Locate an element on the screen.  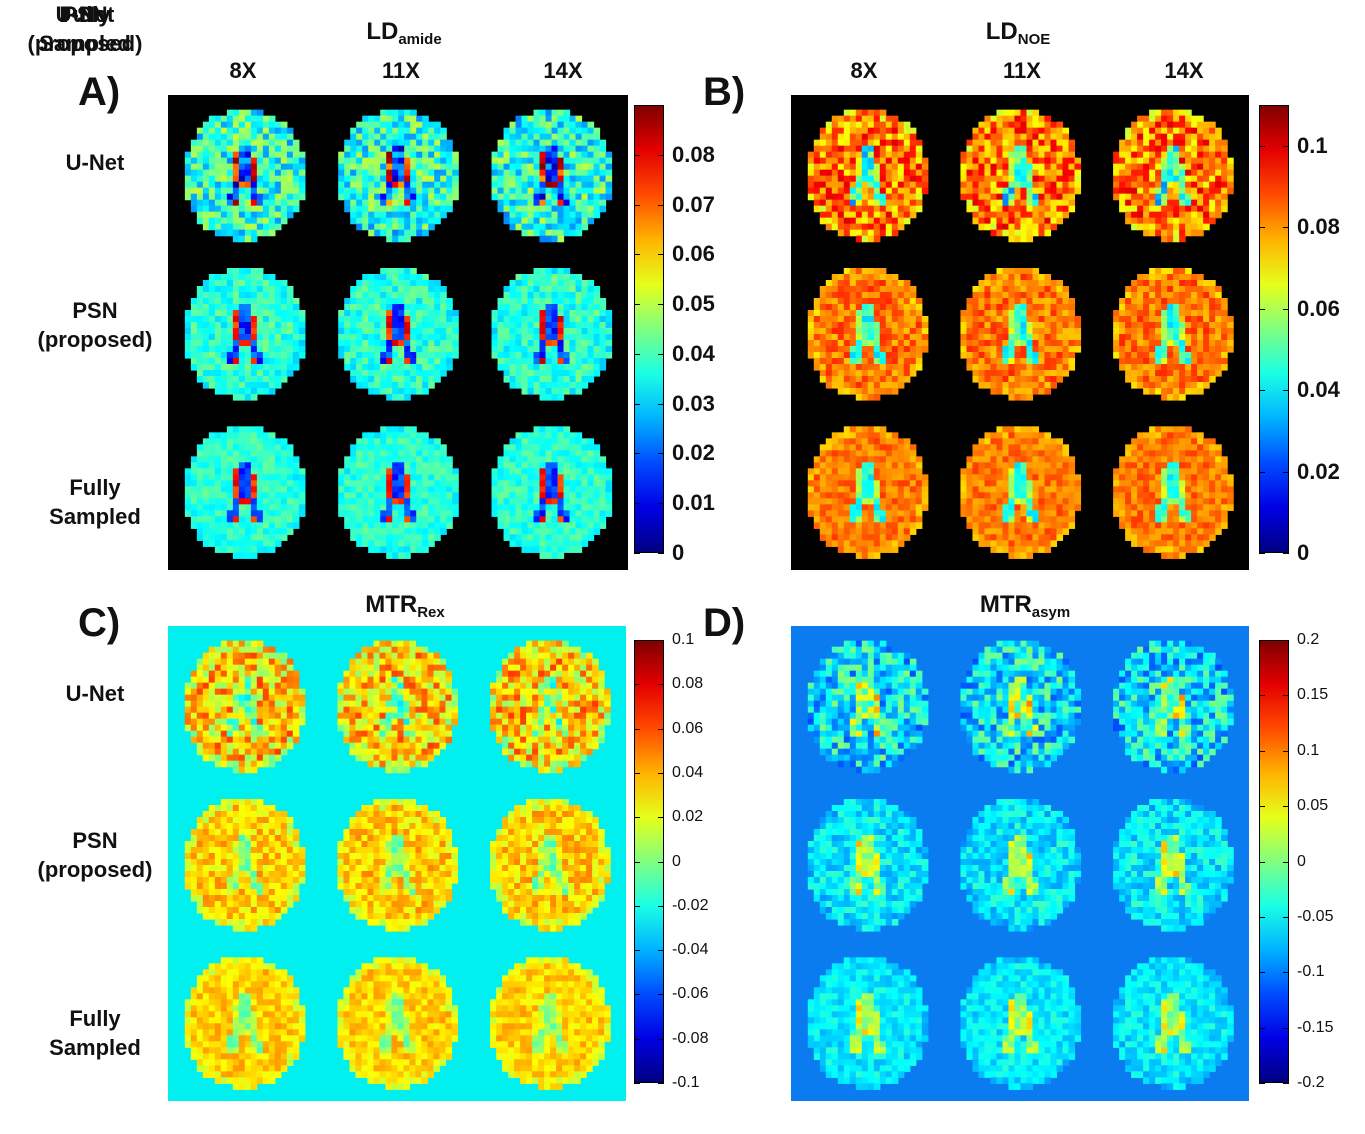
colorbar-tick-label: 0.06 is located at coordinates (1318, 308).